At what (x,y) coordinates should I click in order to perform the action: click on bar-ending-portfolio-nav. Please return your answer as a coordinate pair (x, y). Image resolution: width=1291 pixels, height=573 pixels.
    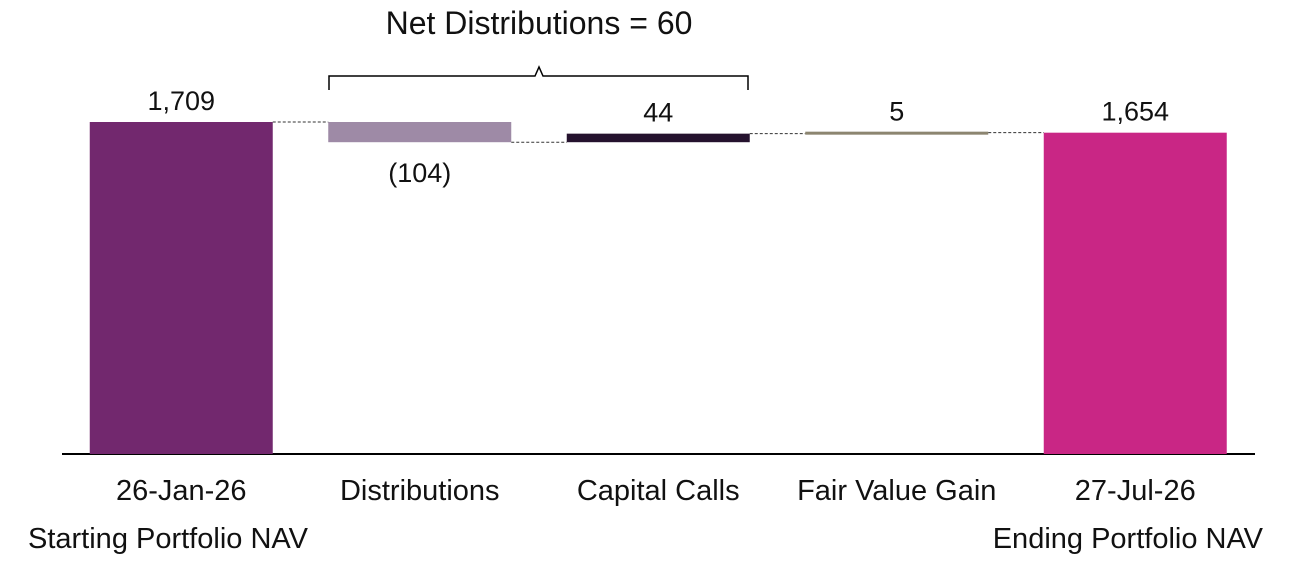
    Looking at the image, I should click on (1135, 293).